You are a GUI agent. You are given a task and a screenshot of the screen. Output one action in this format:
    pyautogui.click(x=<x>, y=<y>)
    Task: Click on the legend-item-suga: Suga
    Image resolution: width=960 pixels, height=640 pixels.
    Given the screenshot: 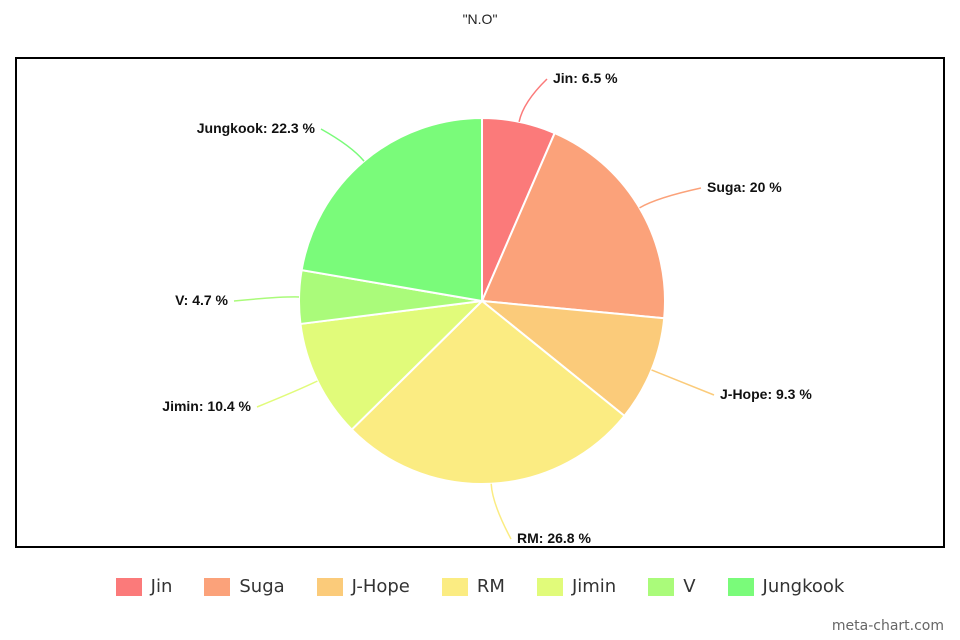 What is the action you would take?
    pyautogui.click(x=244, y=586)
    